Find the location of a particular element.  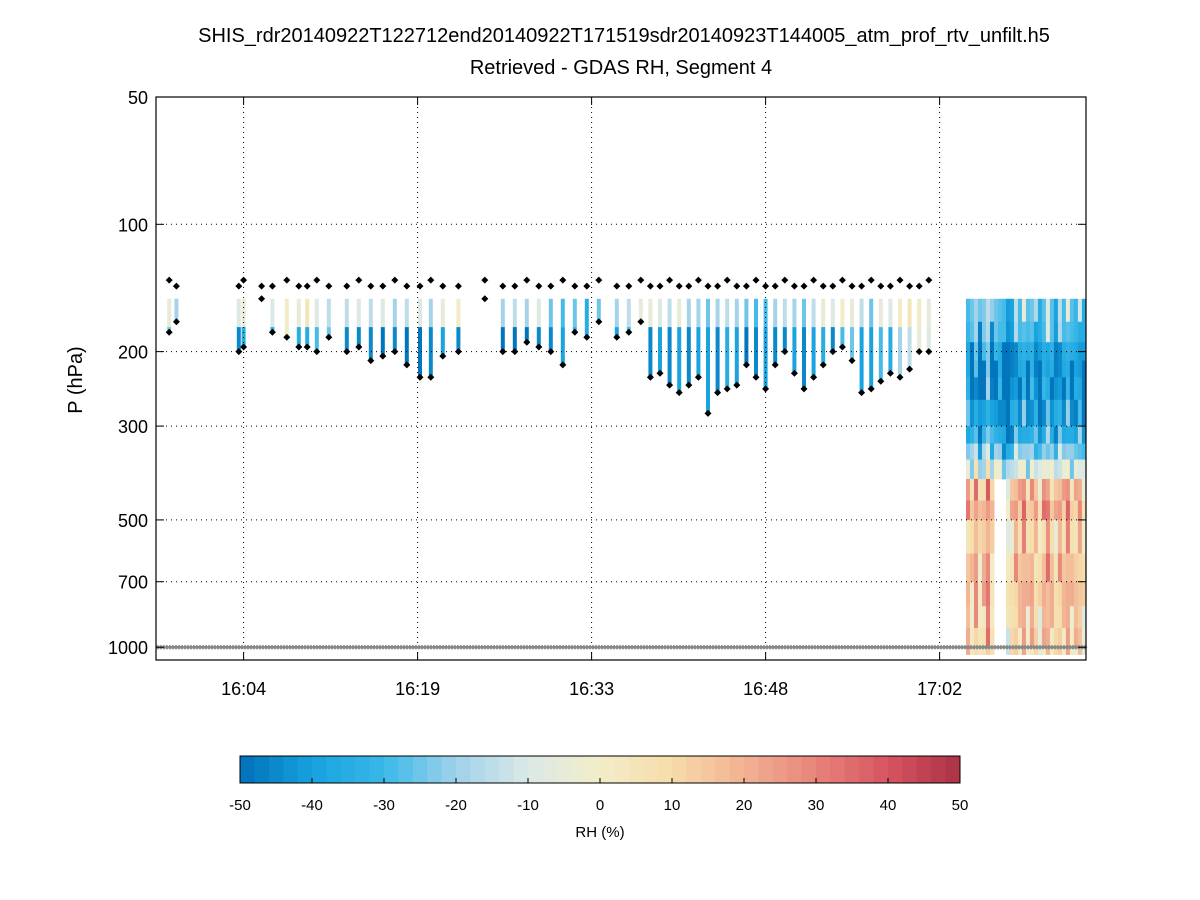

y-axis-label: P (hPa) is located at coordinates (76, 379).